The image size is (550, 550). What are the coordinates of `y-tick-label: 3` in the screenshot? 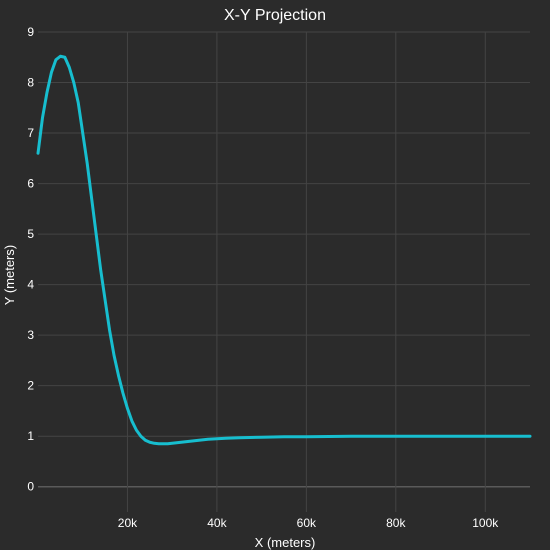 It's located at (30, 335).